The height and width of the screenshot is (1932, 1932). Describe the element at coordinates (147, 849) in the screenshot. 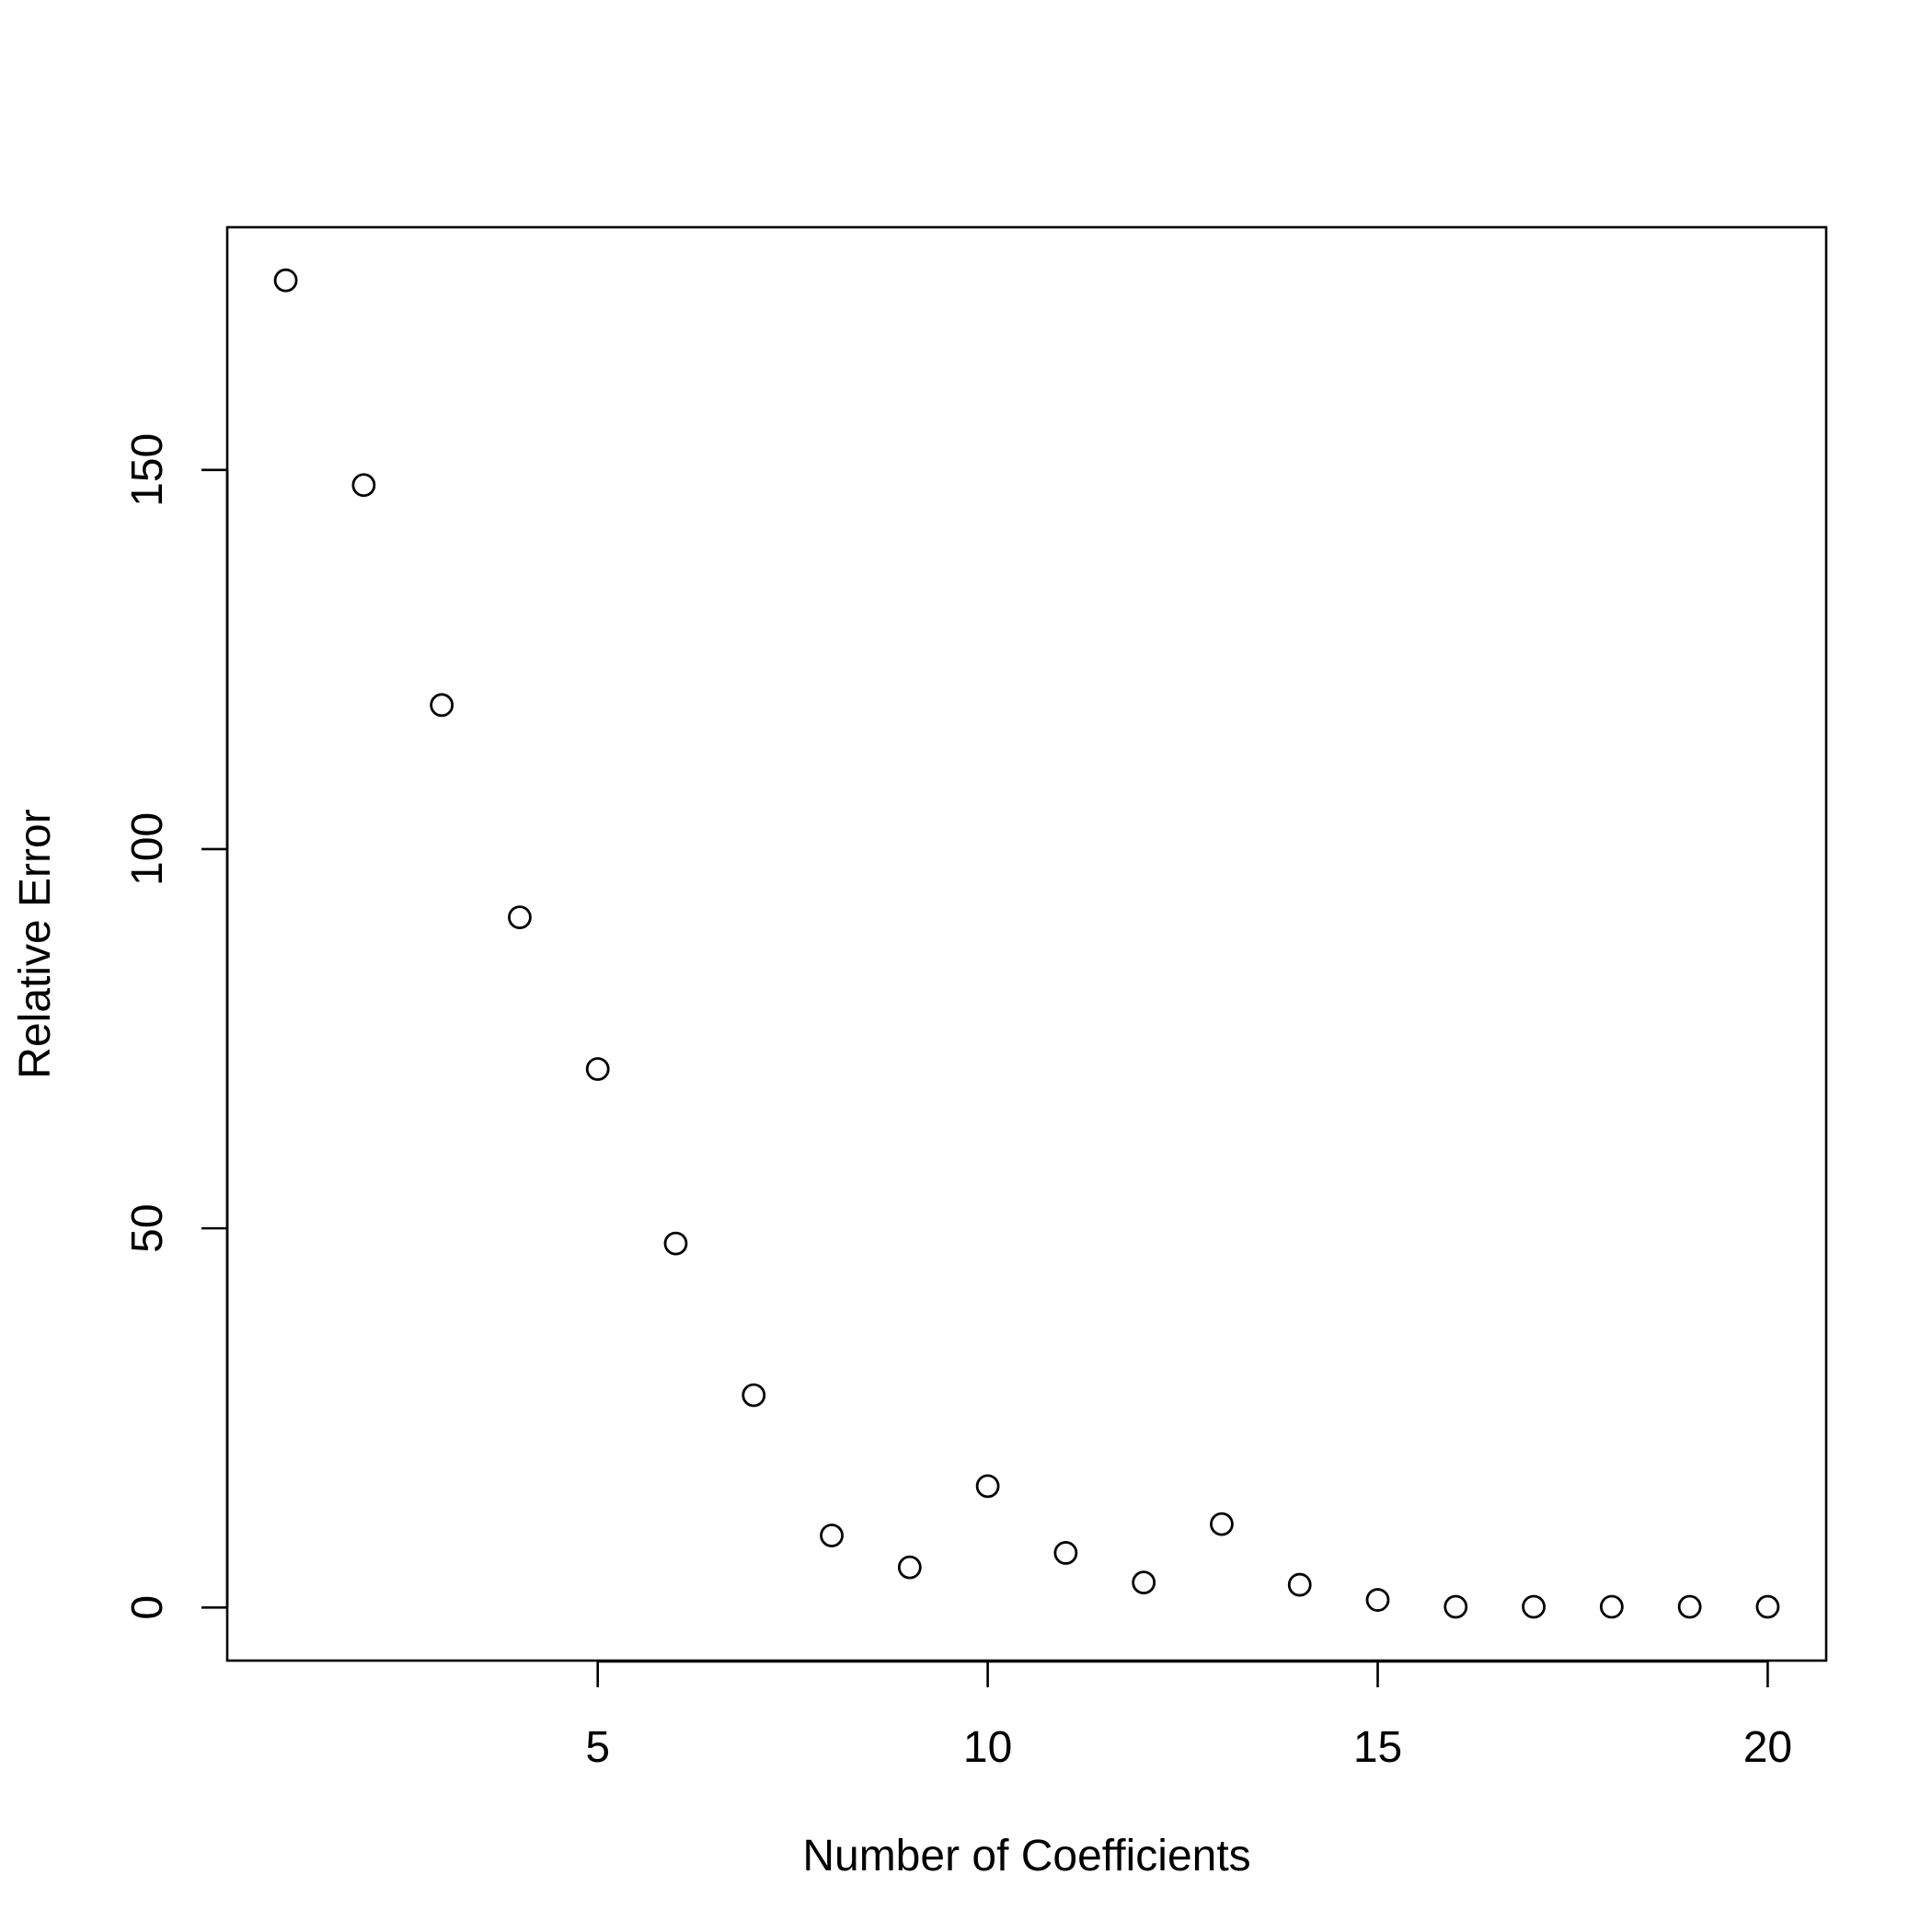

I see `y-tick-label: 100` at that location.